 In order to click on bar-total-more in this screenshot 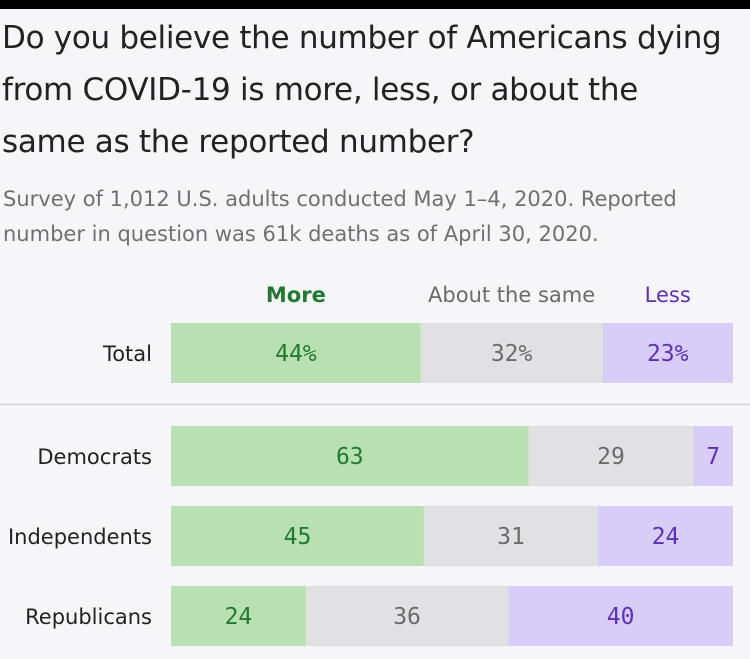, I will do `click(296, 353)`.